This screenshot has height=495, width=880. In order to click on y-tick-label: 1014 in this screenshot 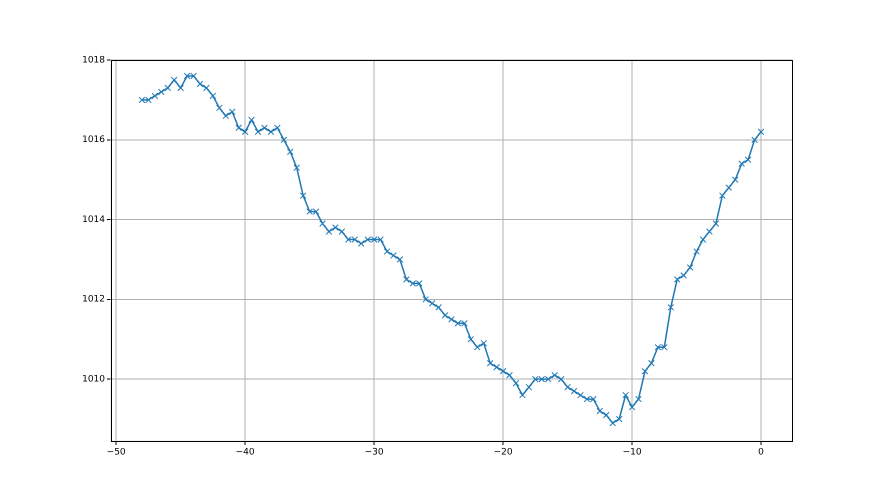, I will do `click(94, 219)`.